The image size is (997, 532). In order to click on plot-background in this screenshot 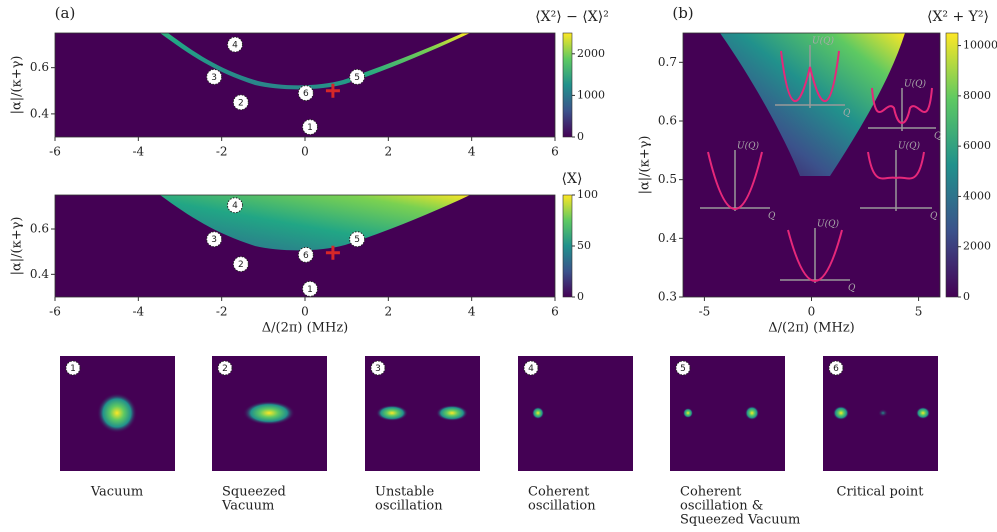, I will do `click(305, 85)`.